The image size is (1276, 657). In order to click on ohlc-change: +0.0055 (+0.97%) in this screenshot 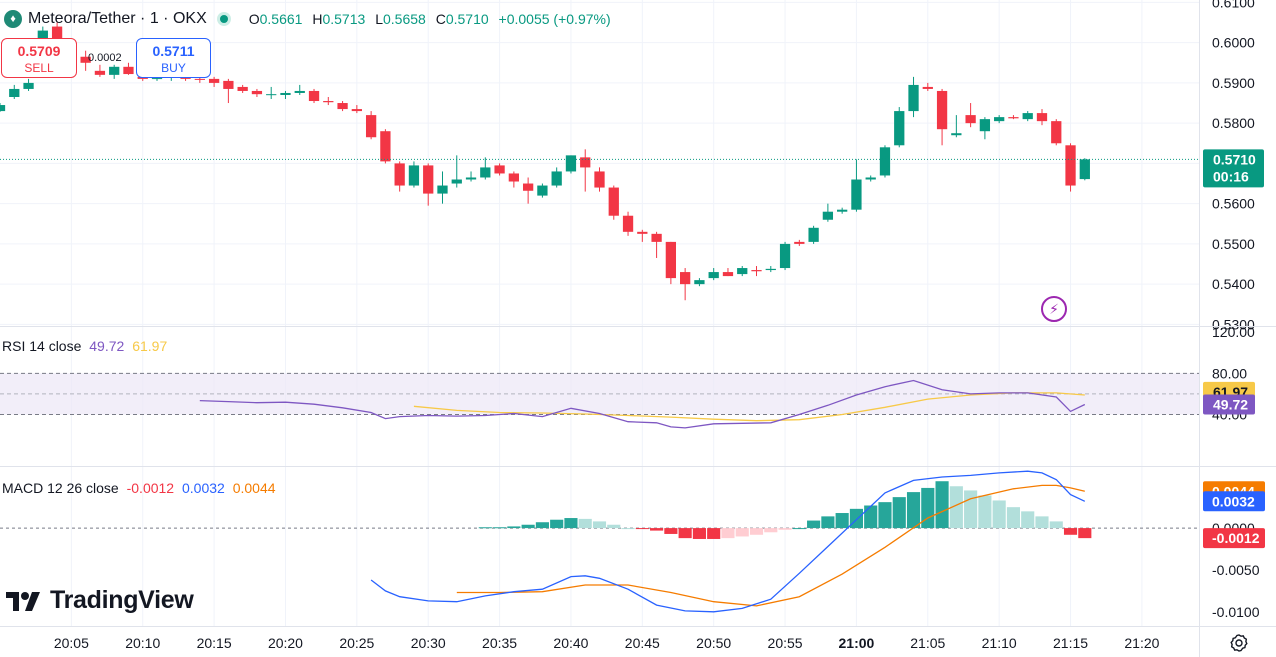, I will do `click(554, 19)`.